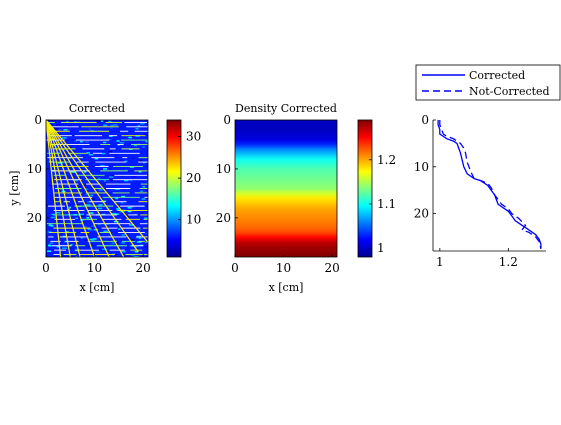 This screenshot has width=561, height=425. What do you see at coordinates (38, 120) in the screenshot?
I see `panel-corrected-ytick-label: 0` at bounding box center [38, 120].